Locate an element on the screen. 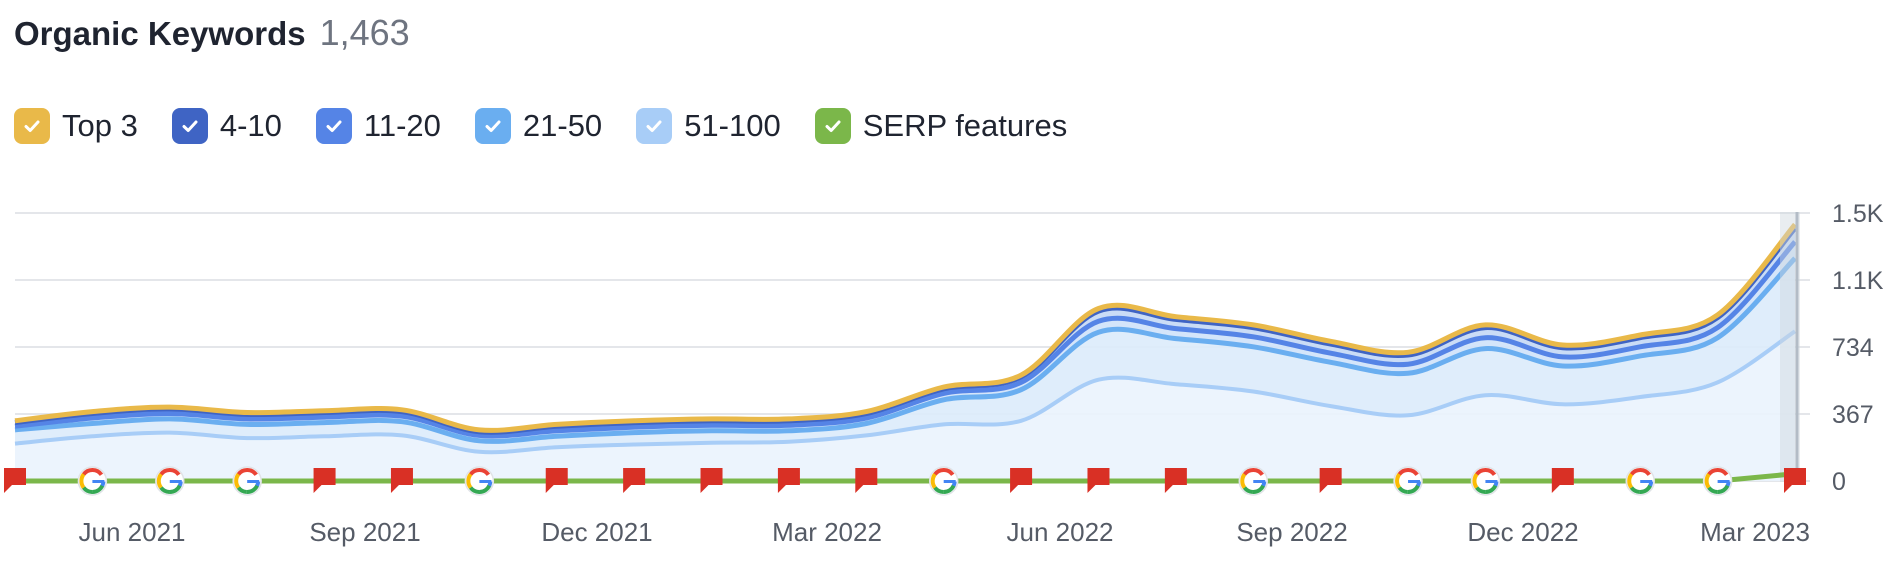 The width and height of the screenshot is (1899, 567). legend-item-top-3: Top 3 is located at coordinates (76, 126).